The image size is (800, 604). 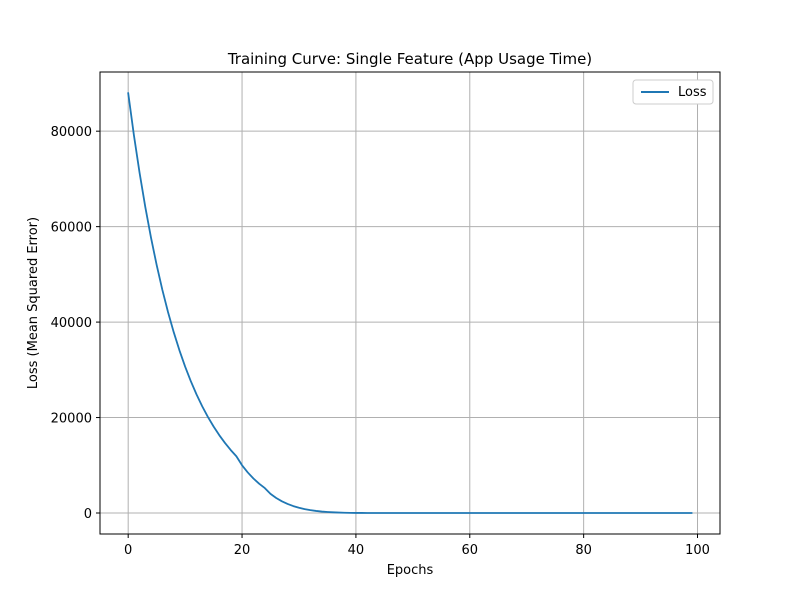 I want to click on x-tick-label: 0, so click(x=128, y=550).